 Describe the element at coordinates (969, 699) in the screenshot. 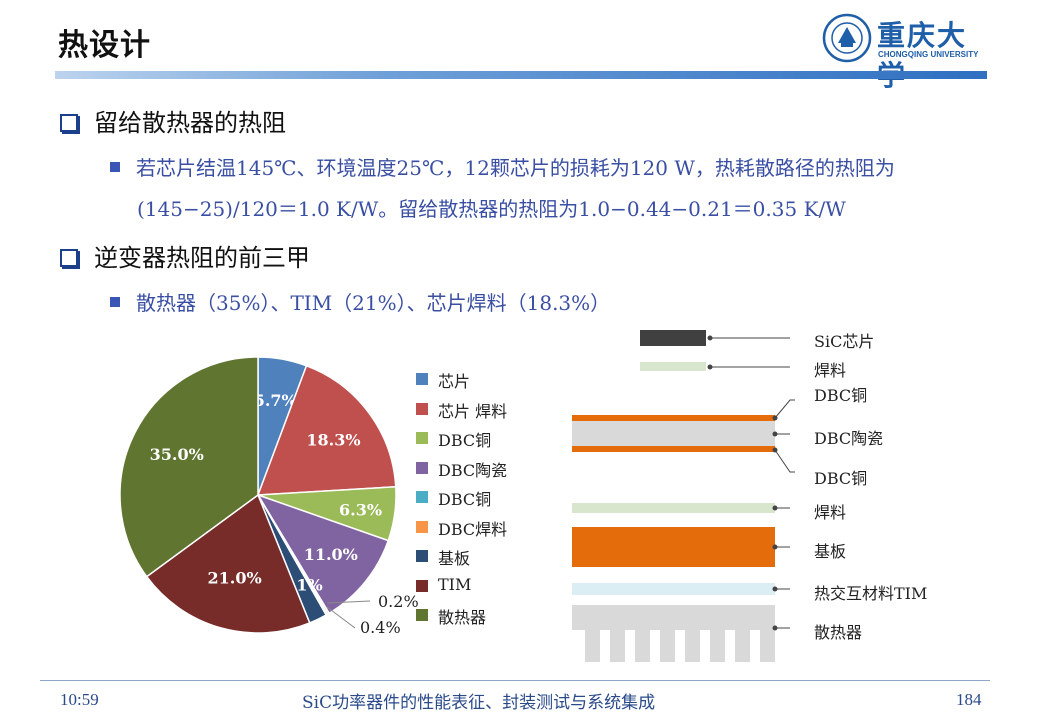

I see `page-number: 184` at that location.